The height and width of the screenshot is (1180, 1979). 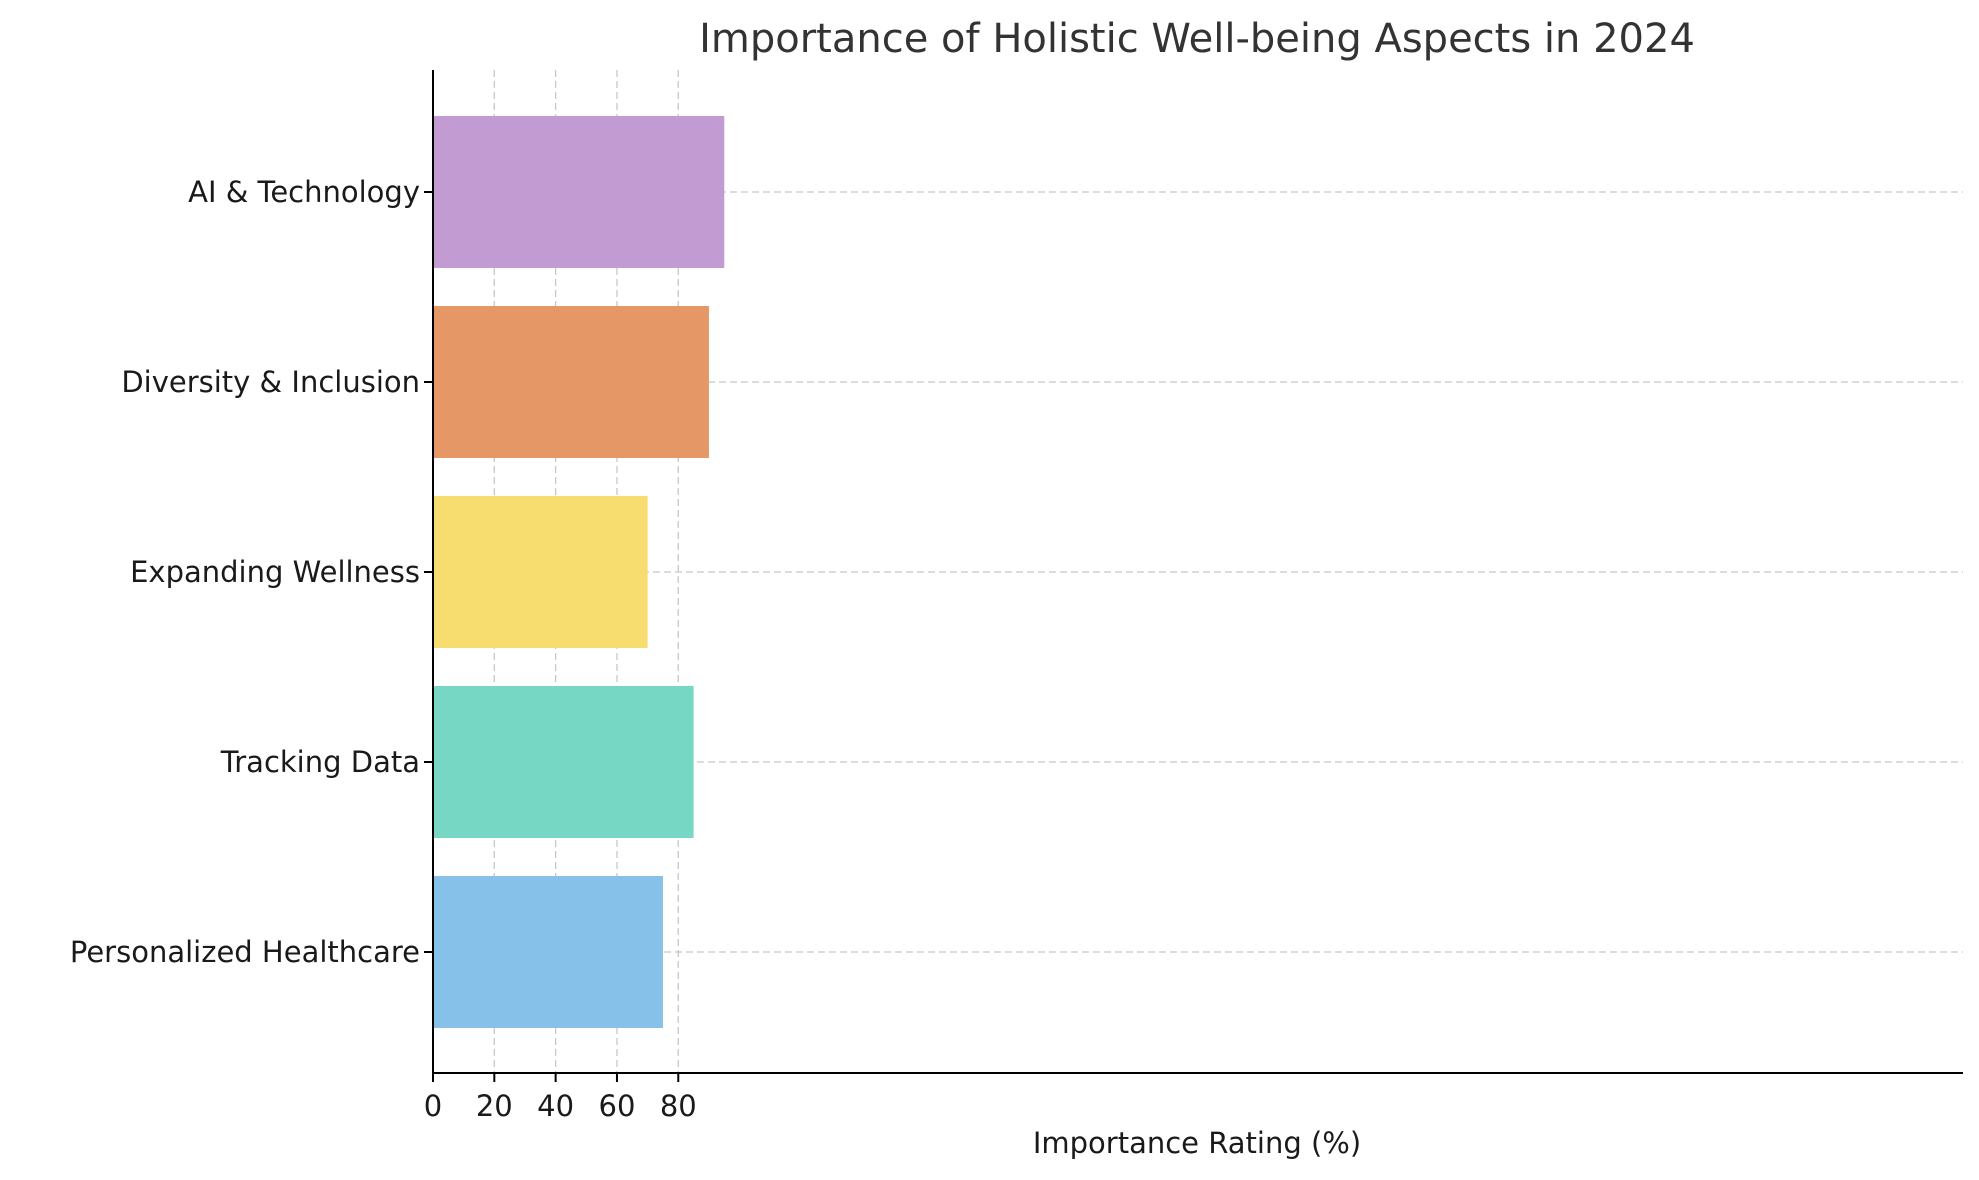 I want to click on y-tick-label: Tracking Data, so click(x=320, y=762).